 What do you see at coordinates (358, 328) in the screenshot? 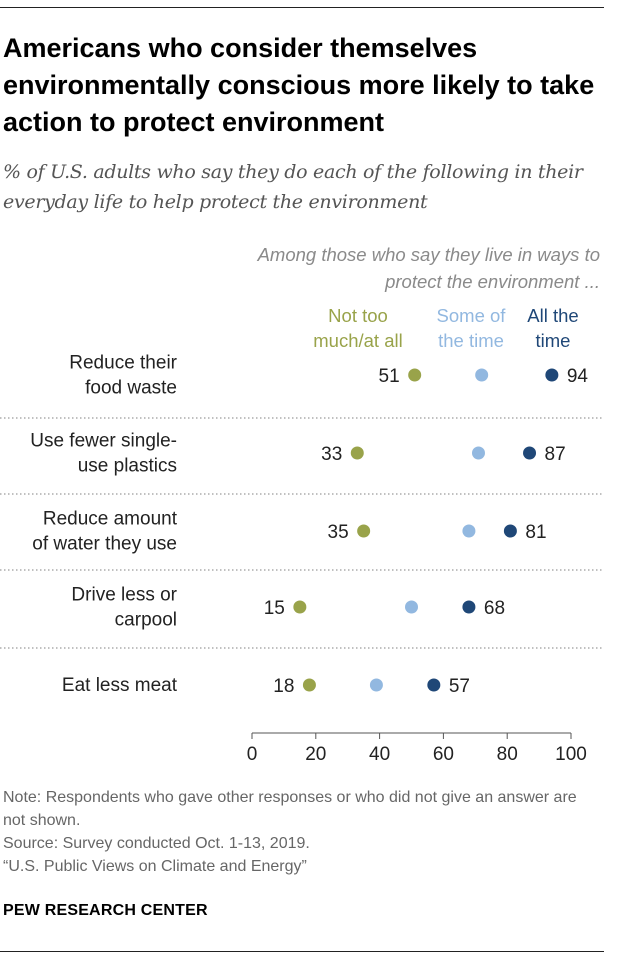
I see `legend-not-too-much: Not too much/at all` at bounding box center [358, 328].